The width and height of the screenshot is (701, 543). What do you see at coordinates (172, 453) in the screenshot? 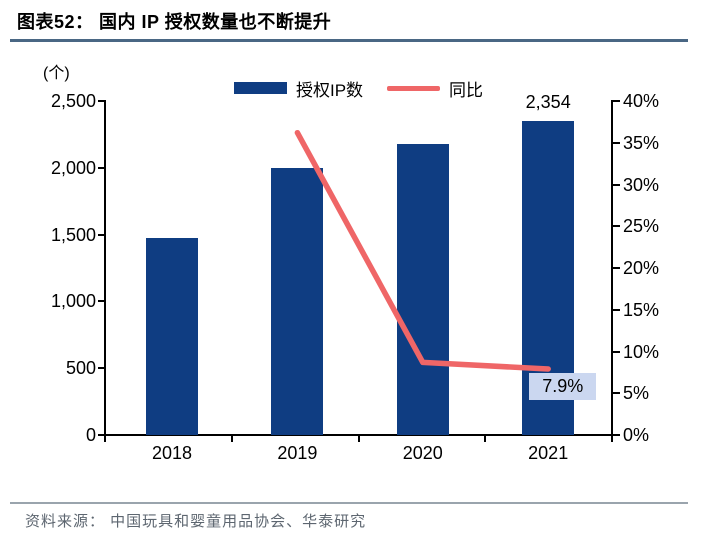
I see `x-axis-label-2018: 2018` at bounding box center [172, 453].